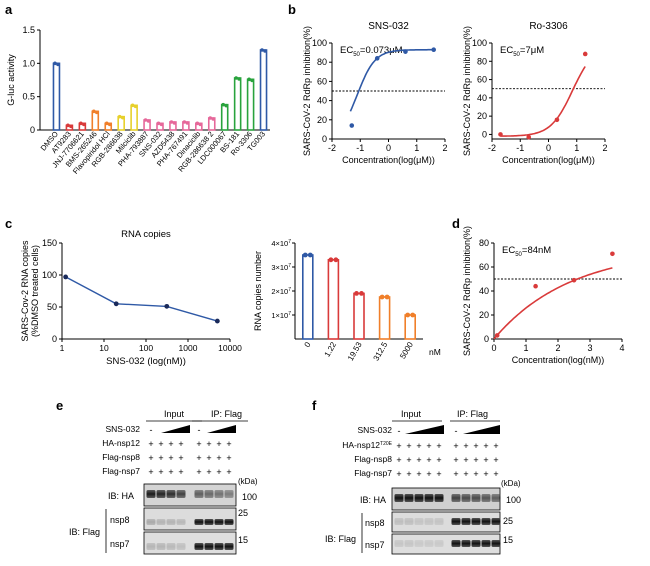  I want to click on chart-b1-ytick: 0, so click(324, 139).